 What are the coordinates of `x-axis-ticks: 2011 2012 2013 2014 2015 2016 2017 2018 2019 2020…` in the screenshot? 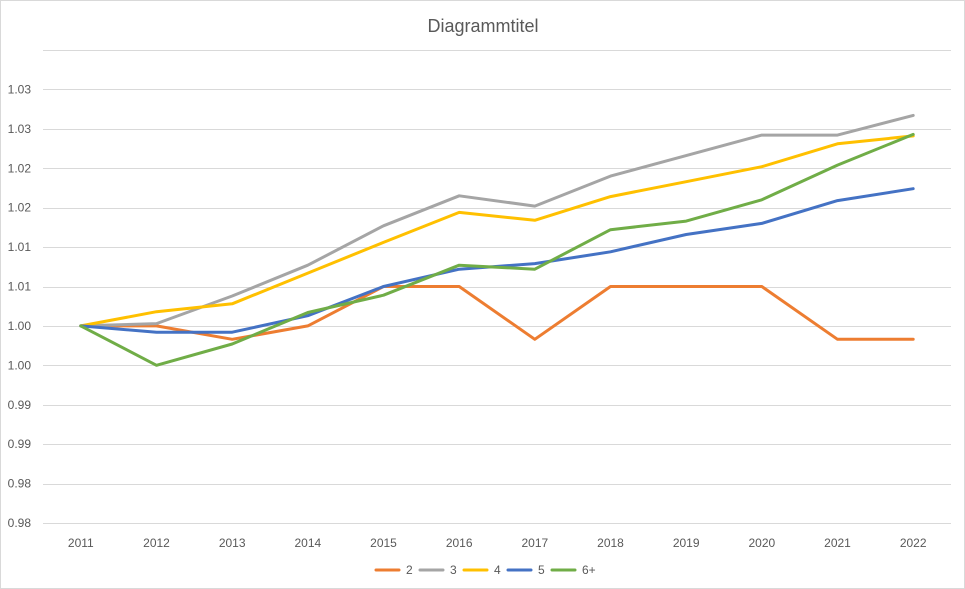 It's located at (497, 543).